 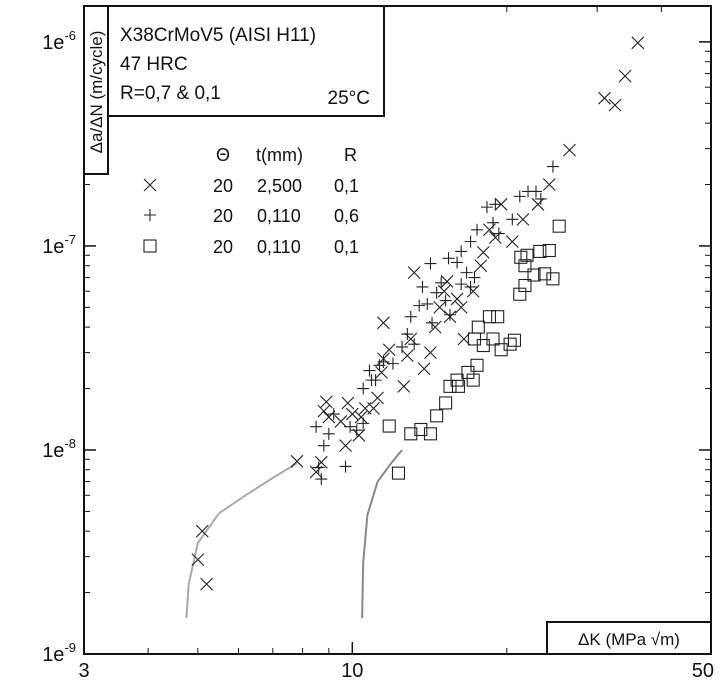 What do you see at coordinates (150, 246) in the screenshot?
I see `legend-symbol-square` at bounding box center [150, 246].